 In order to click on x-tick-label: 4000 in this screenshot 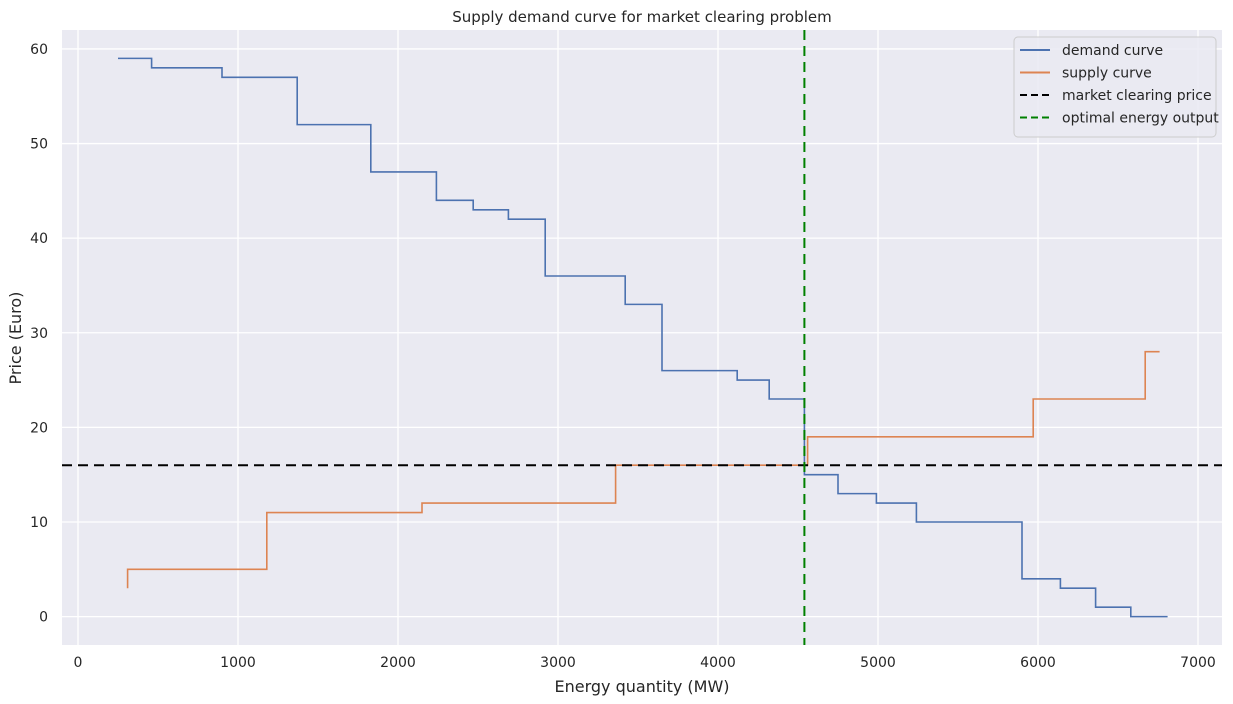, I will do `click(718, 663)`.